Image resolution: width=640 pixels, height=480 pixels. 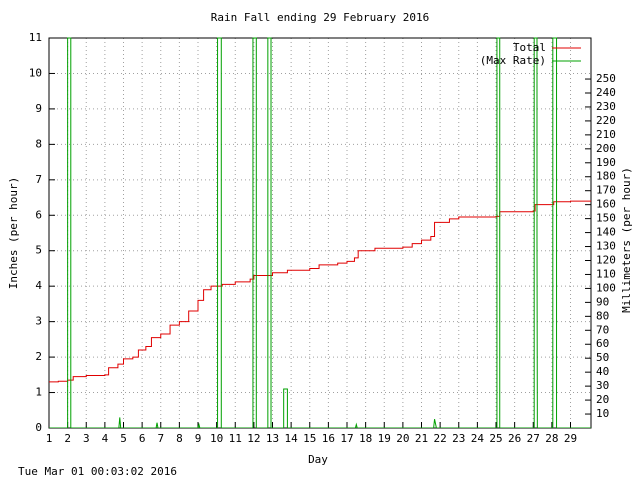 I want to click on y-tick-label: 6, so click(x=38, y=214).